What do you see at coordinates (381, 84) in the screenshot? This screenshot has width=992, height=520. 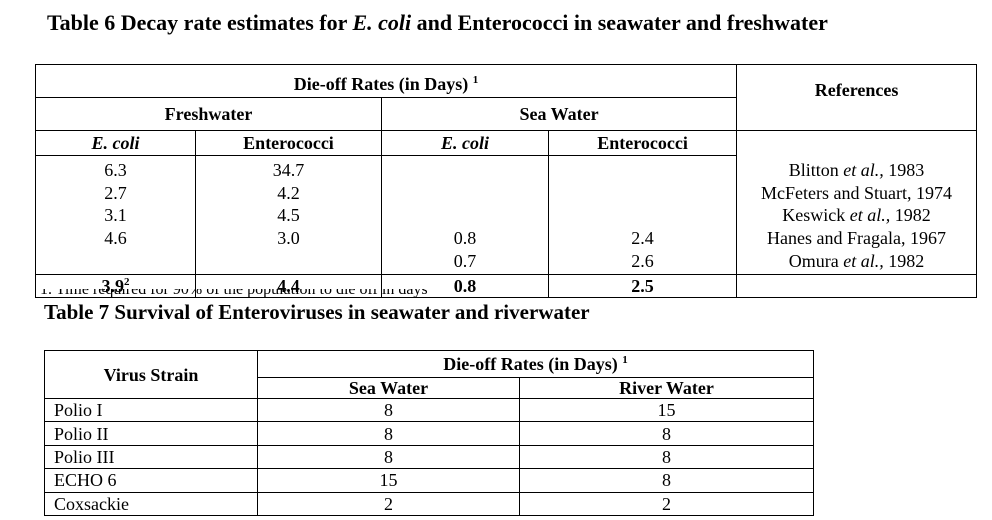 I see `table6-header-main-text: Die-off Rates (in Days)` at bounding box center [381, 84].